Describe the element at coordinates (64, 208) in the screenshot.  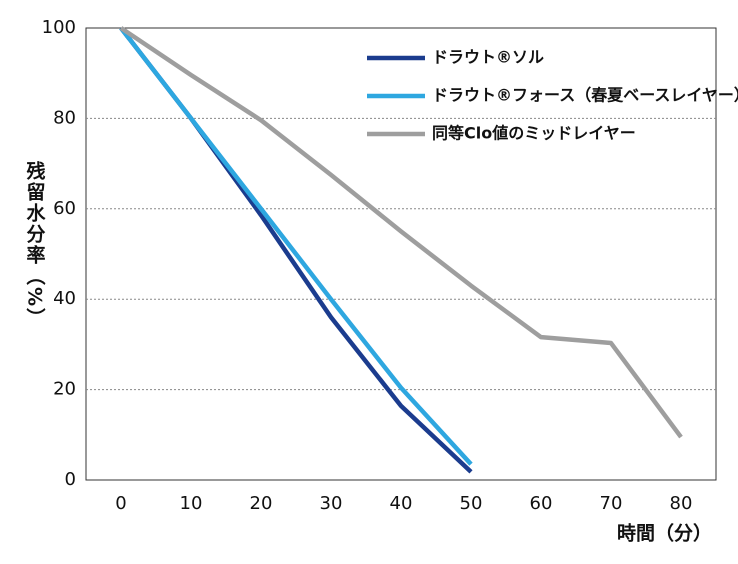
I see `y-tick-label: 60` at that location.